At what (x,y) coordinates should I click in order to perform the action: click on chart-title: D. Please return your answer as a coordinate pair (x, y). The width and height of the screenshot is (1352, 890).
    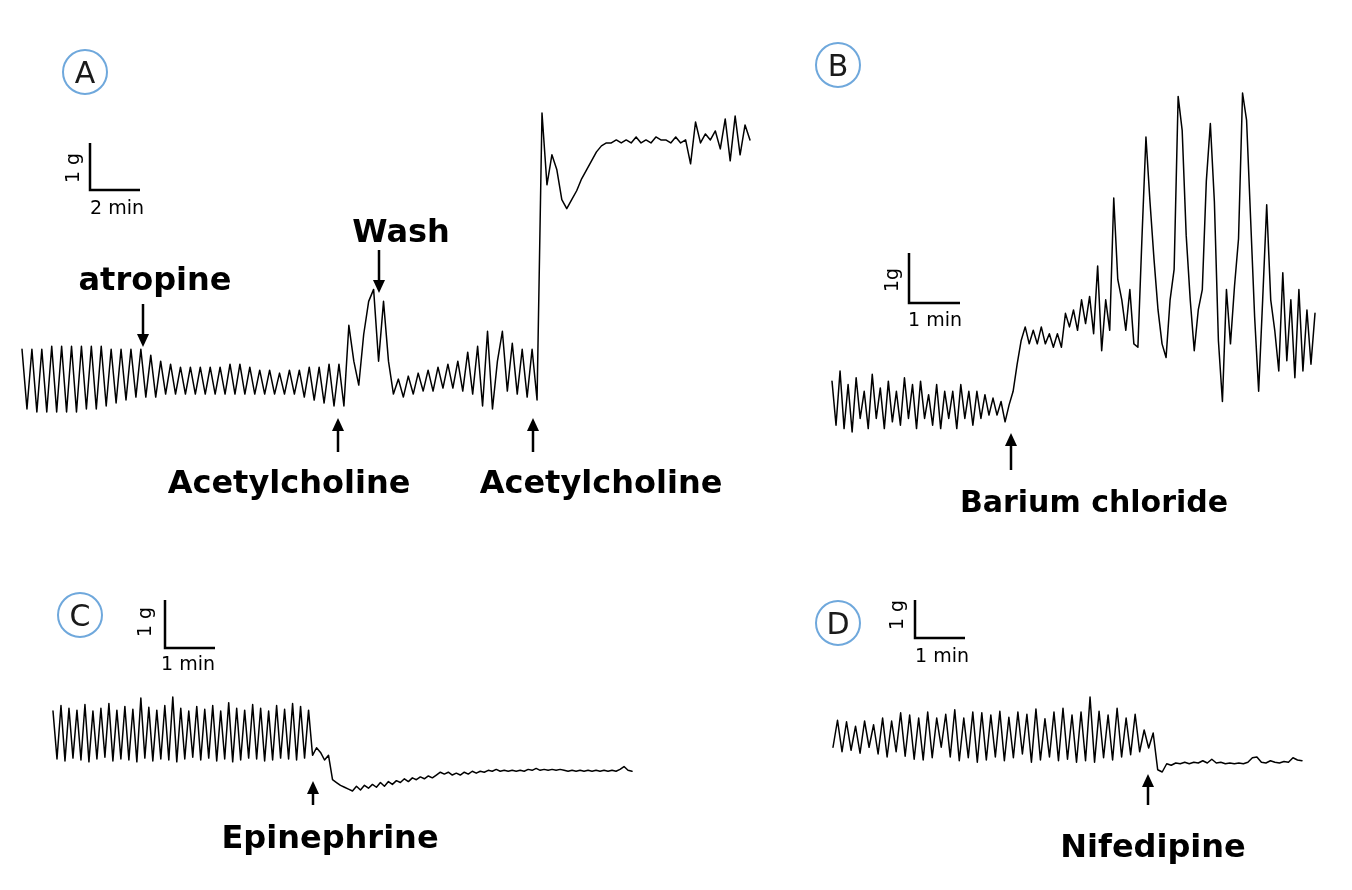
    Looking at the image, I should click on (838, 623).